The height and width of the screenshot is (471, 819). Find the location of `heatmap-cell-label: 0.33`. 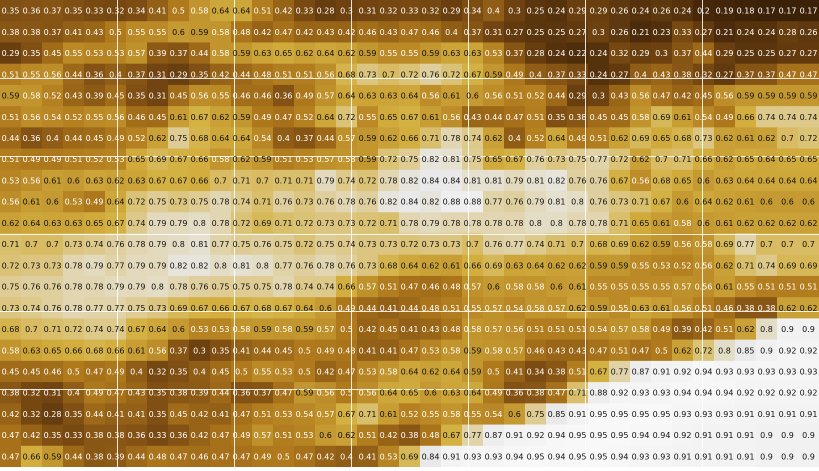

heatmap-cell-label: 0.33 is located at coordinates (74, 435).